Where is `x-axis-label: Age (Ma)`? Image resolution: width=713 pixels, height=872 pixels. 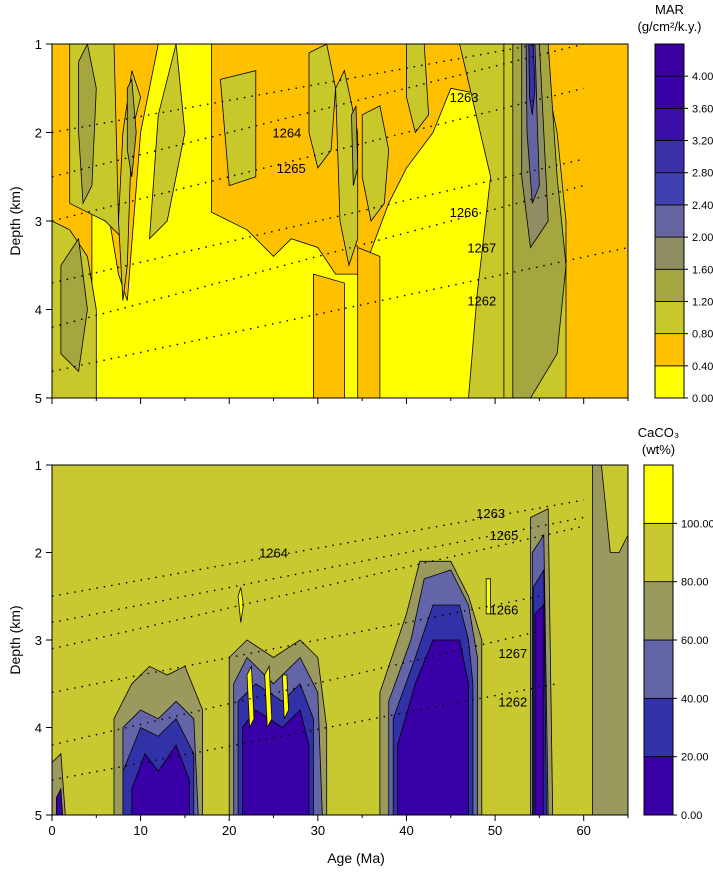
x-axis-label: Age (Ma) is located at coordinates (356, 858).